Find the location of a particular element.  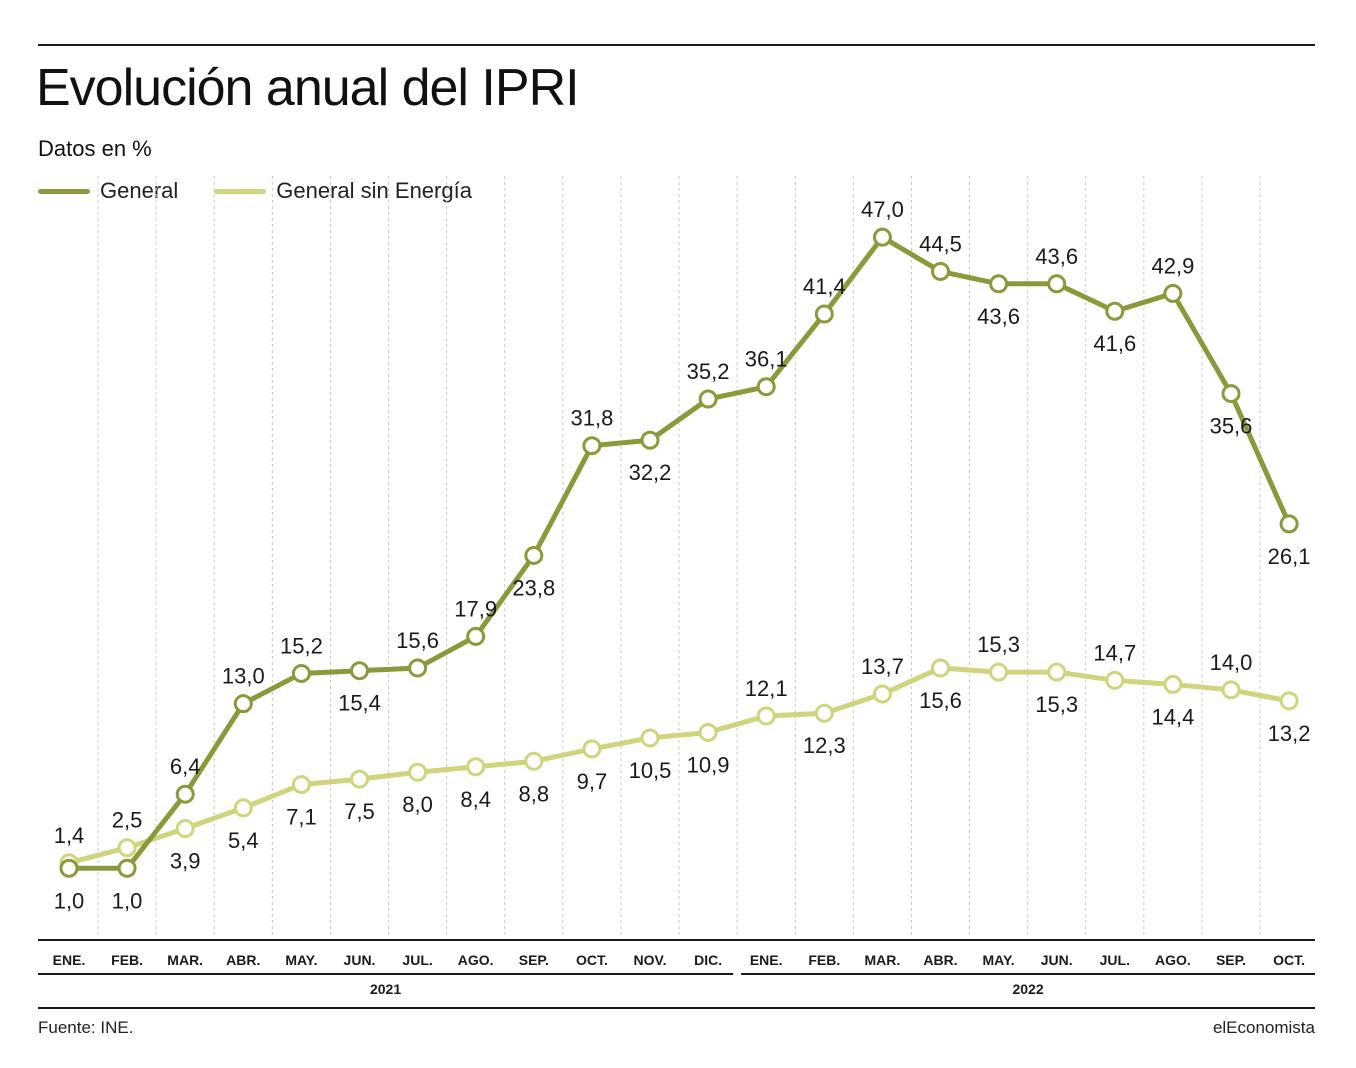

data-label-sin-energia: 13,7 is located at coordinates (882, 666).